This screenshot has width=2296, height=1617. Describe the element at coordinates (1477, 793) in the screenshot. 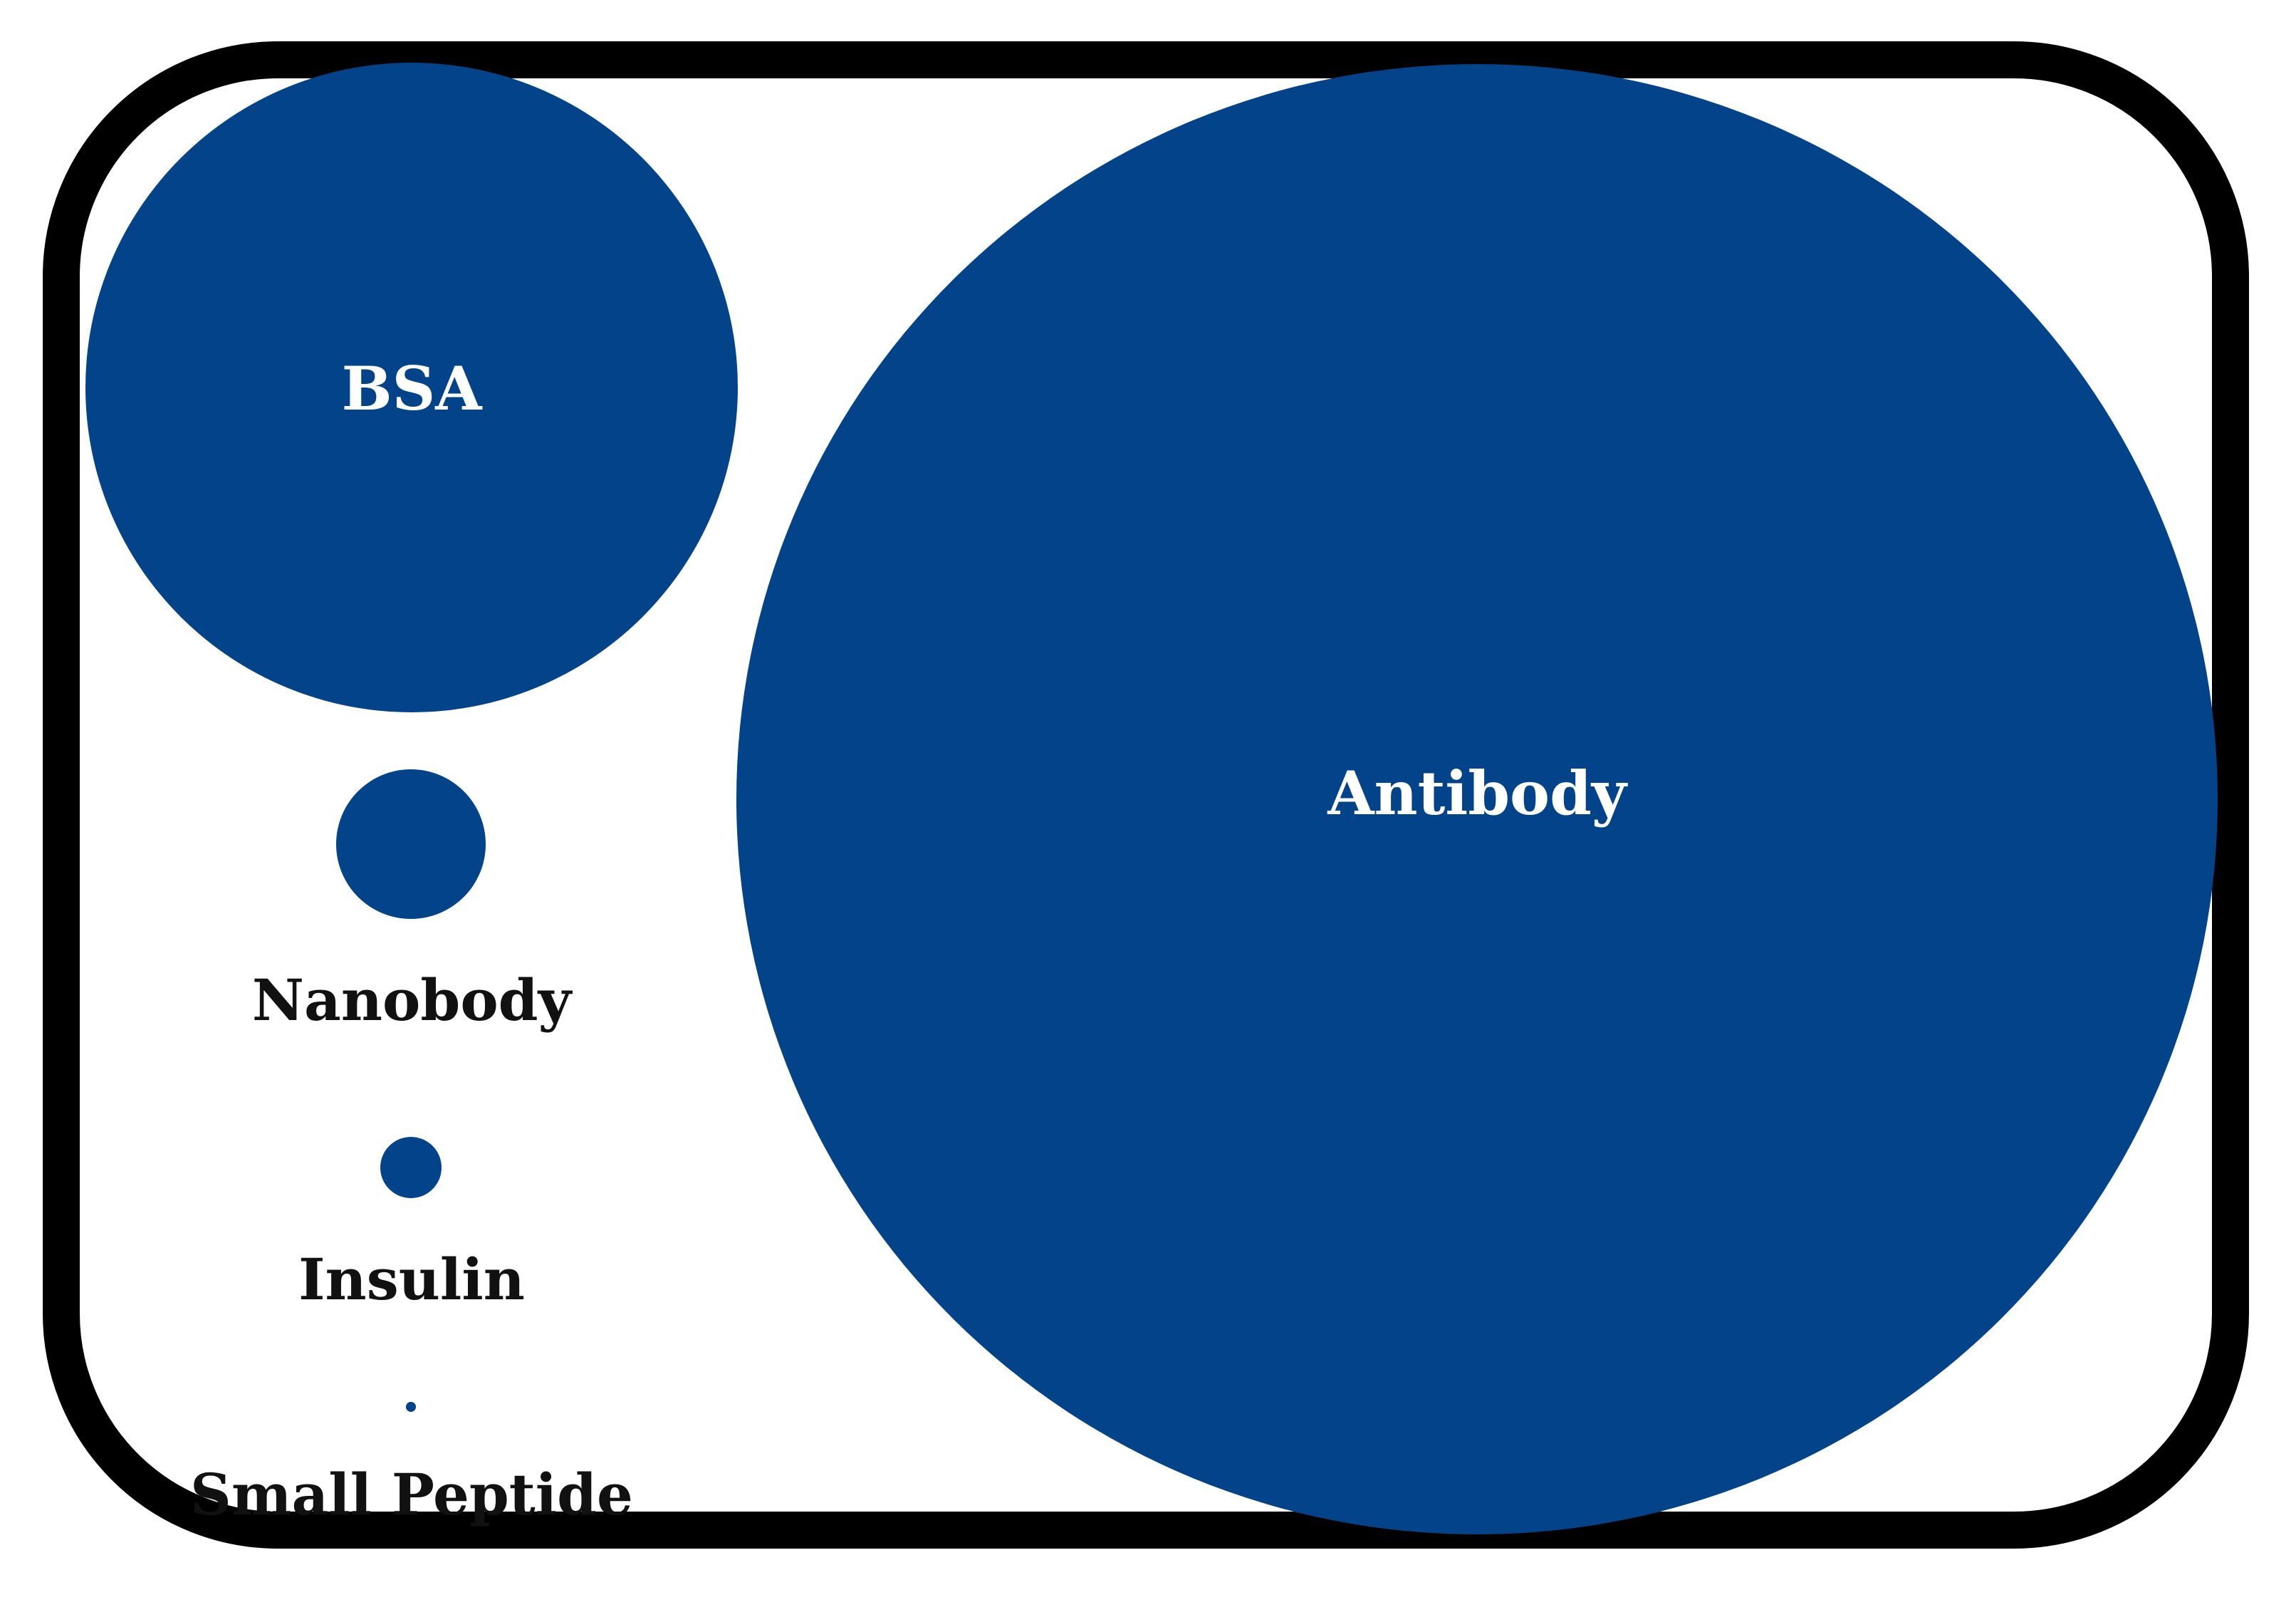

I see `antibody-label: Antibody` at that location.